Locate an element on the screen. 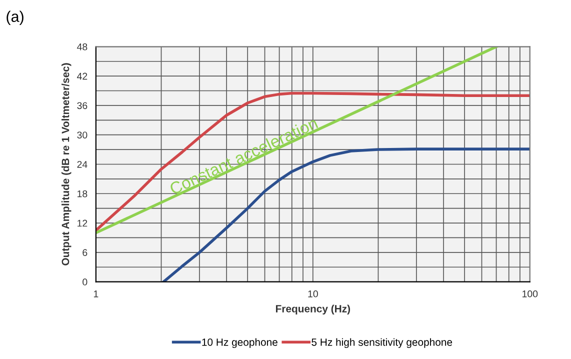 The height and width of the screenshot is (359, 571). x-tick-label: 1 is located at coordinates (96, 294).